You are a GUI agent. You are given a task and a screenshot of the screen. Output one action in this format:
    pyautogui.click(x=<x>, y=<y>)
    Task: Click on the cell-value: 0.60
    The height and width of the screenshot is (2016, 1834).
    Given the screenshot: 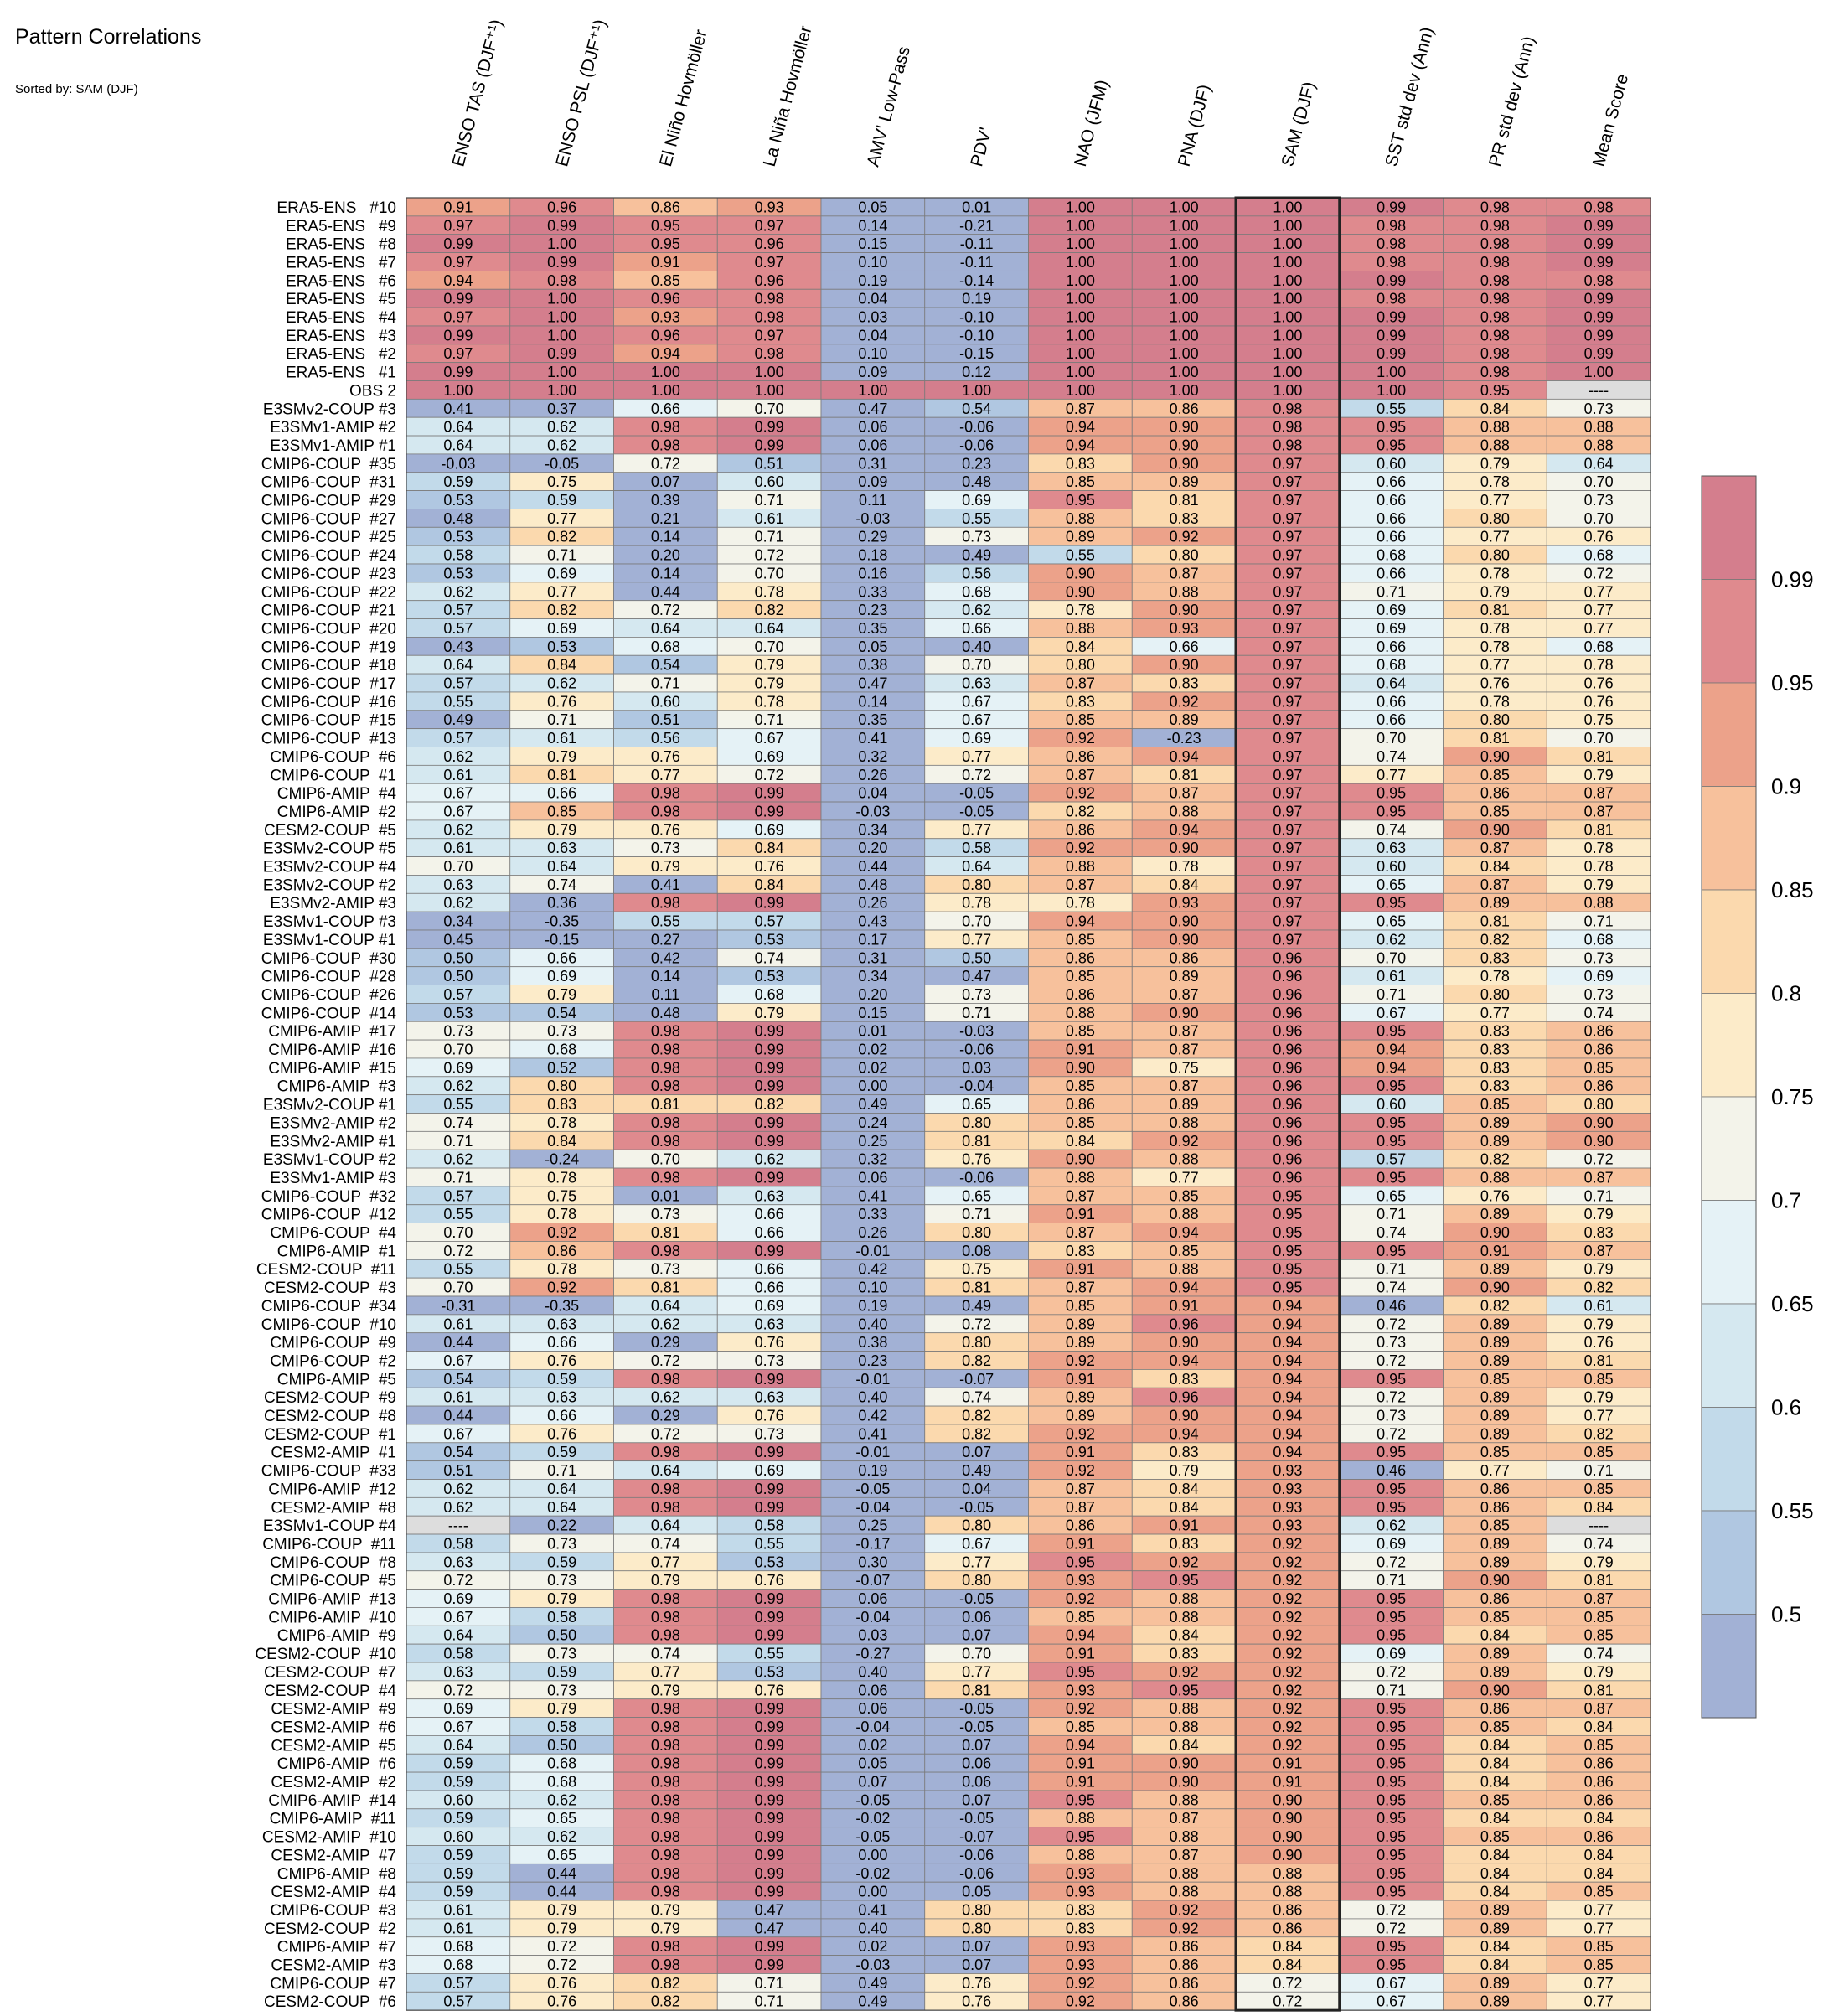 What is the action you would take?
    pyautogui.click(x=1391, y=866)
    